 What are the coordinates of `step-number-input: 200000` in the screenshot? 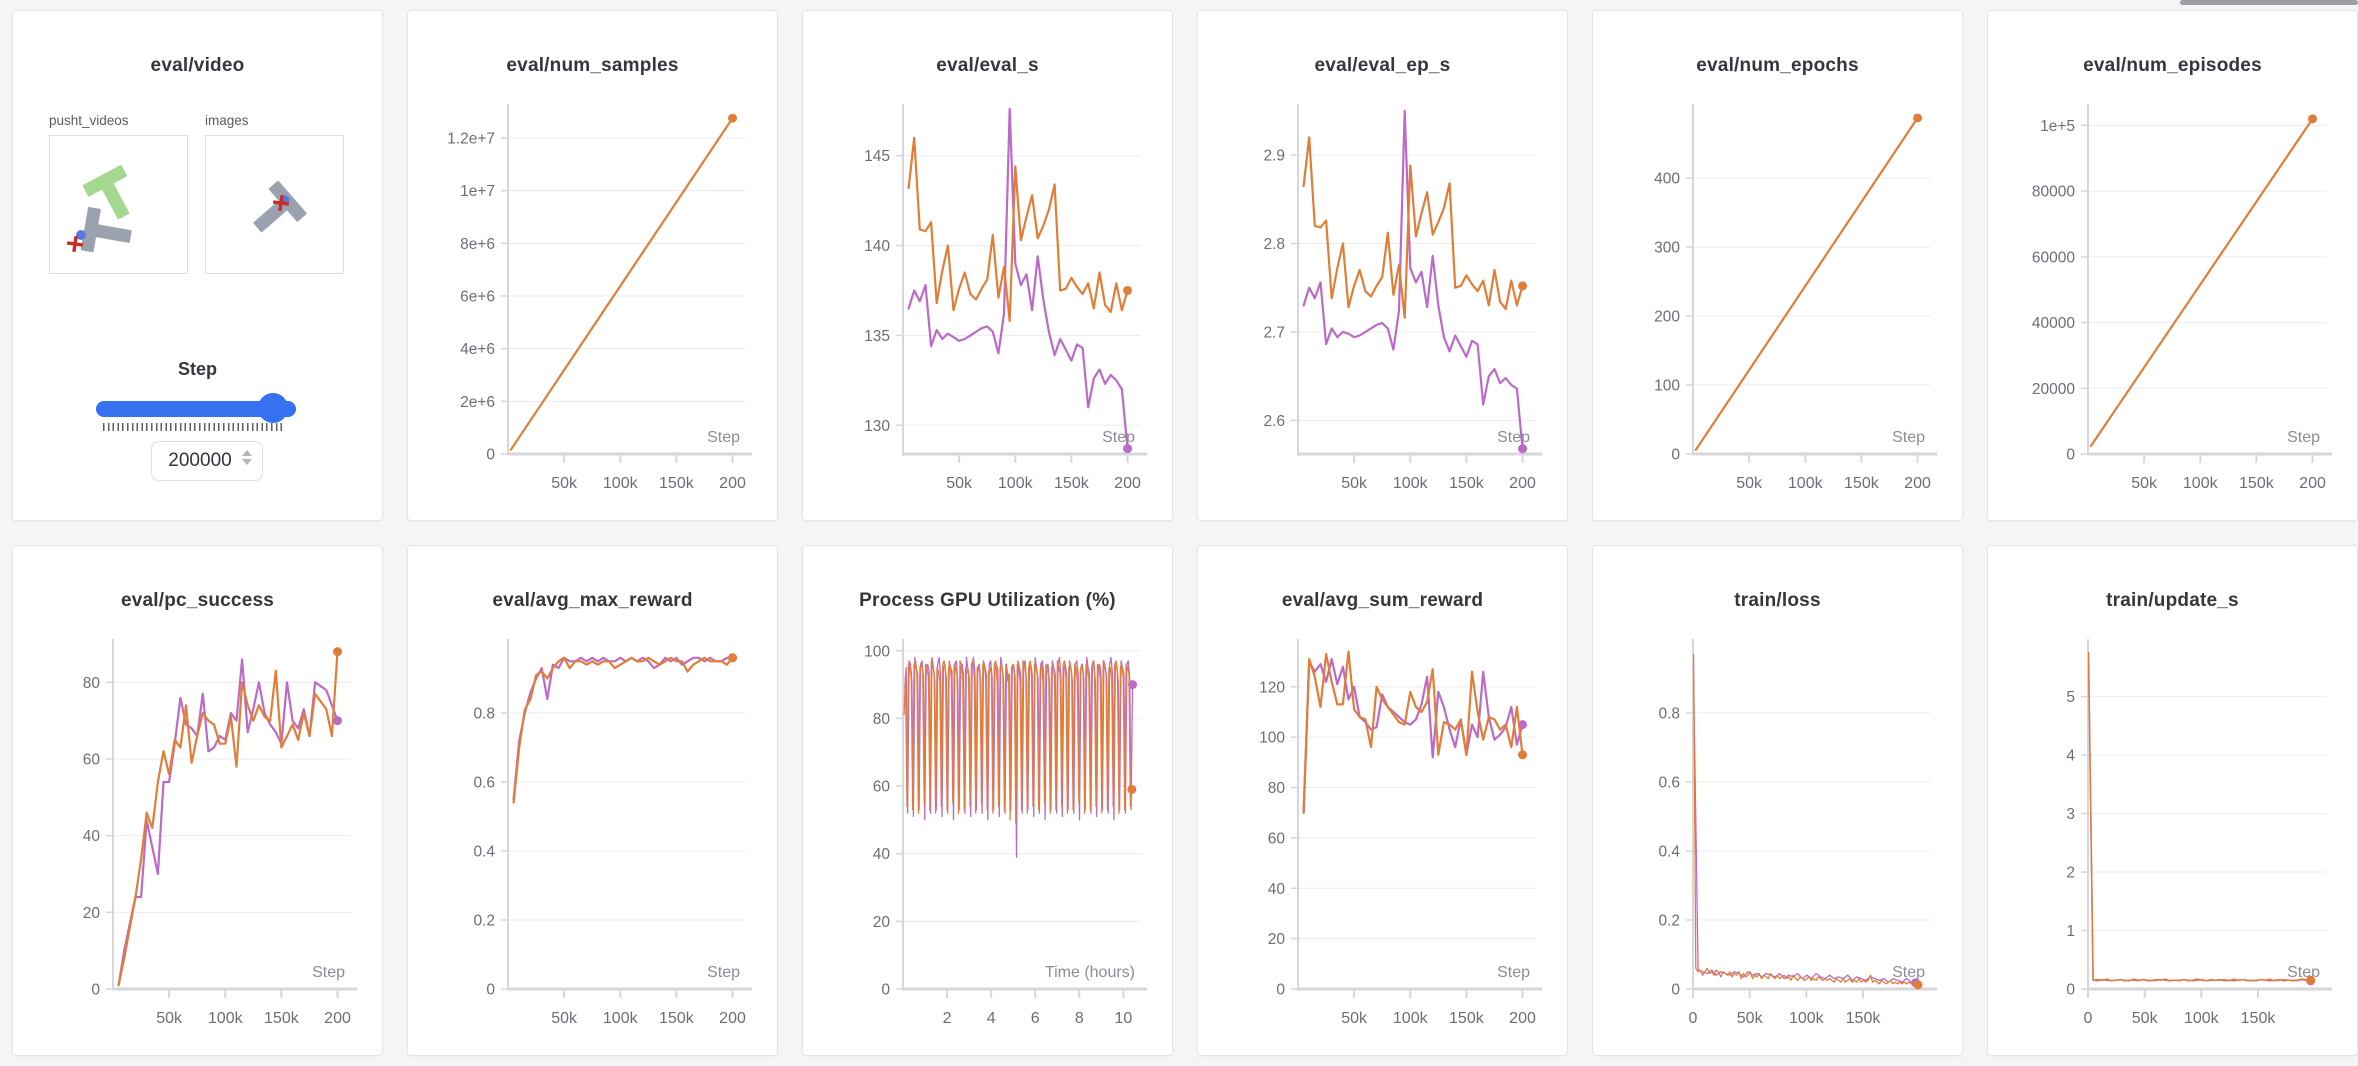 It's located at (207, 461).